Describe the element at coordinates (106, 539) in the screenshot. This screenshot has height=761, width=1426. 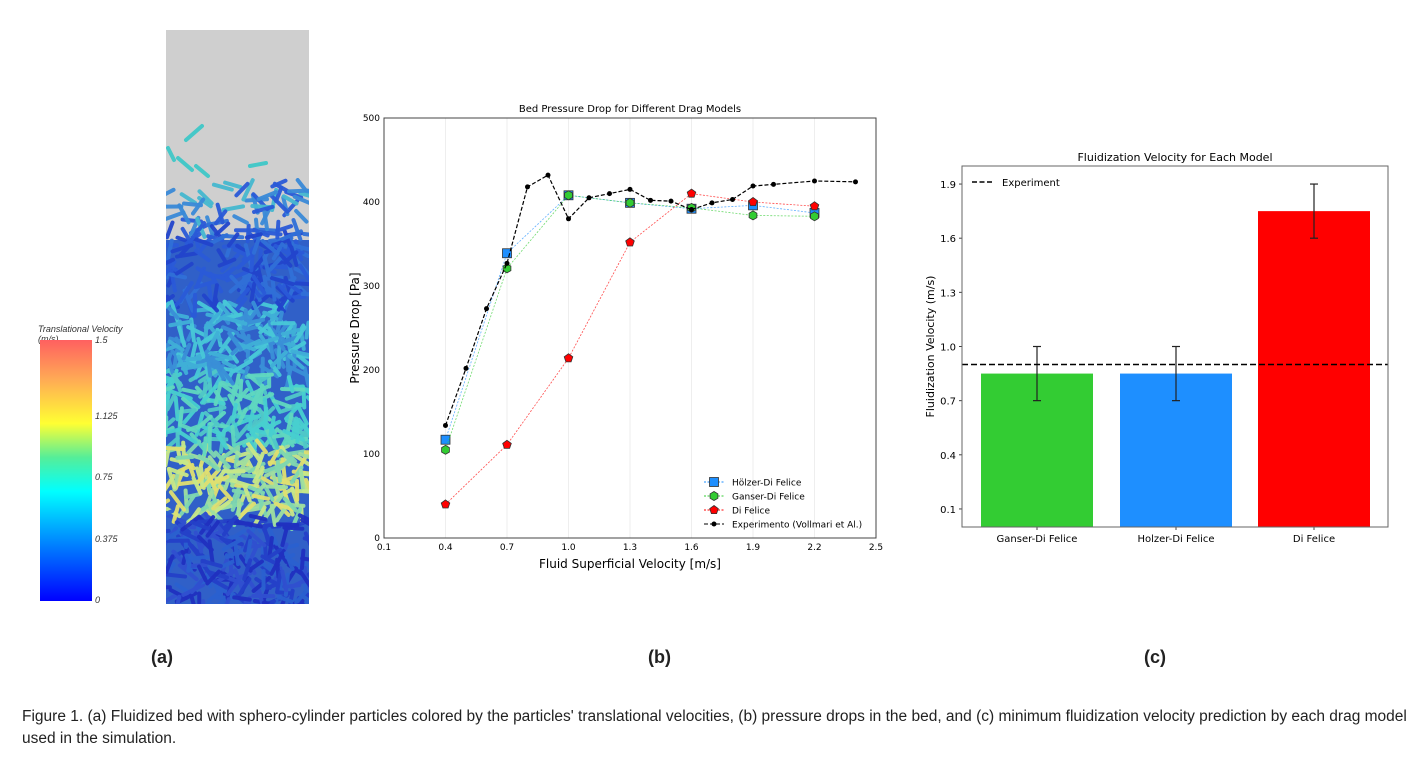
I see `colorbar-tick: 0.375` at that location.